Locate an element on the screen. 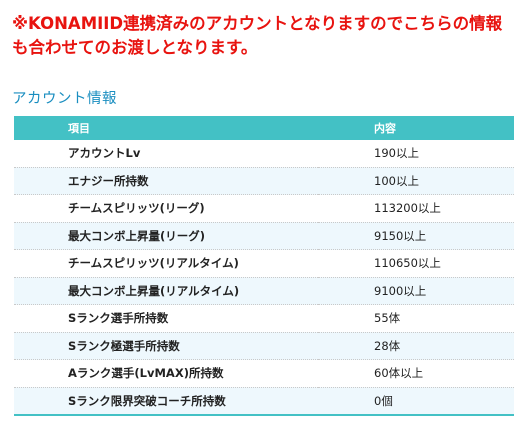  row-item-value: 9100以上 is located at coordinates (416, 291).